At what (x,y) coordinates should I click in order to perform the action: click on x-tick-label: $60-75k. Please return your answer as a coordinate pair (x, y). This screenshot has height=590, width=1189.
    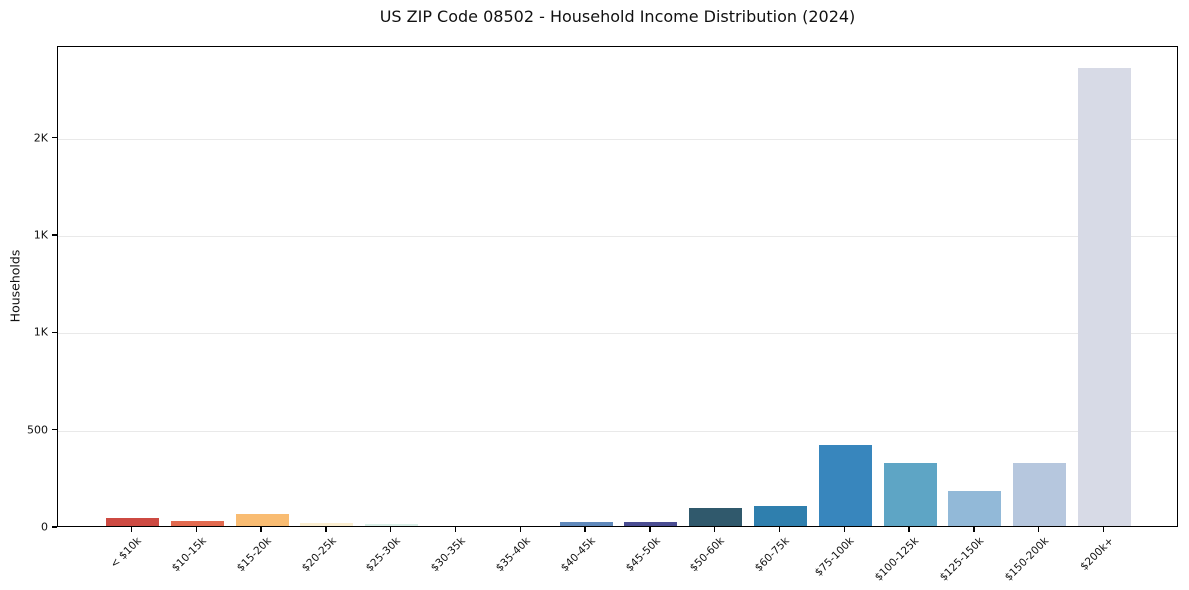
    Looking at the image, I should click on (772, 555).